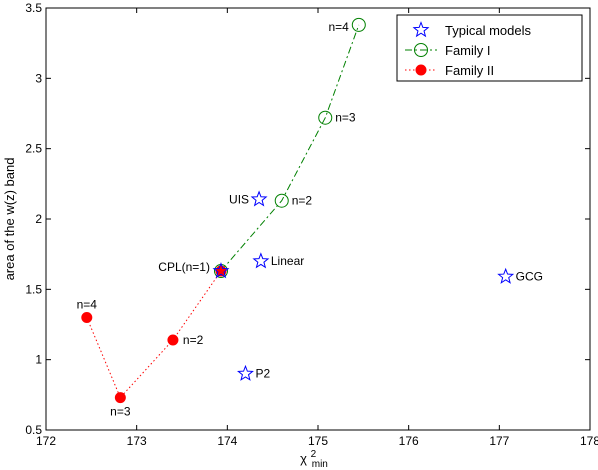  What do you see at coordinates (227, 441) in the screenshot?
I see `x-tick-label: 174` at bounding box center [227, 441].